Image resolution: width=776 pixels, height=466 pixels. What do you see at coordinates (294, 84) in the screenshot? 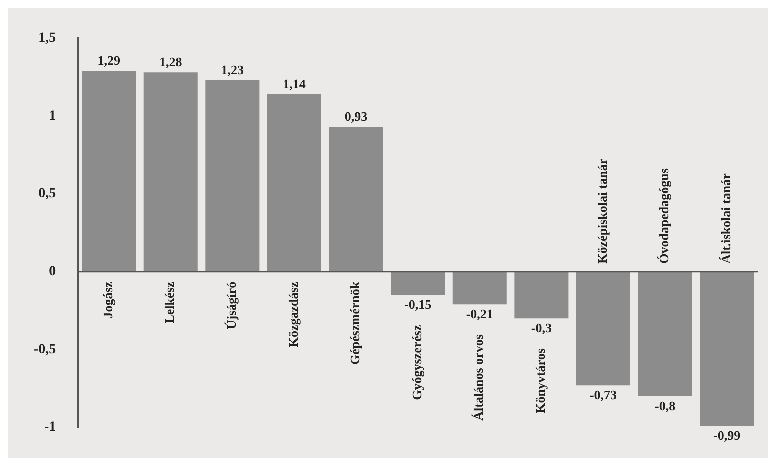
I see `data-label: 1,14` at bounding box center [294, 84].